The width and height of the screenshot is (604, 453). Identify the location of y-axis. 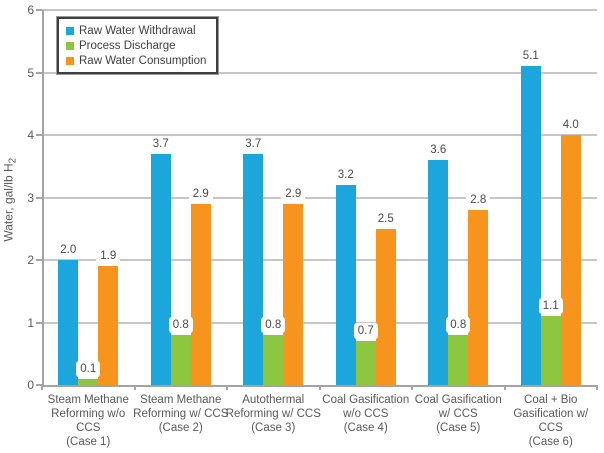
(43, 198).